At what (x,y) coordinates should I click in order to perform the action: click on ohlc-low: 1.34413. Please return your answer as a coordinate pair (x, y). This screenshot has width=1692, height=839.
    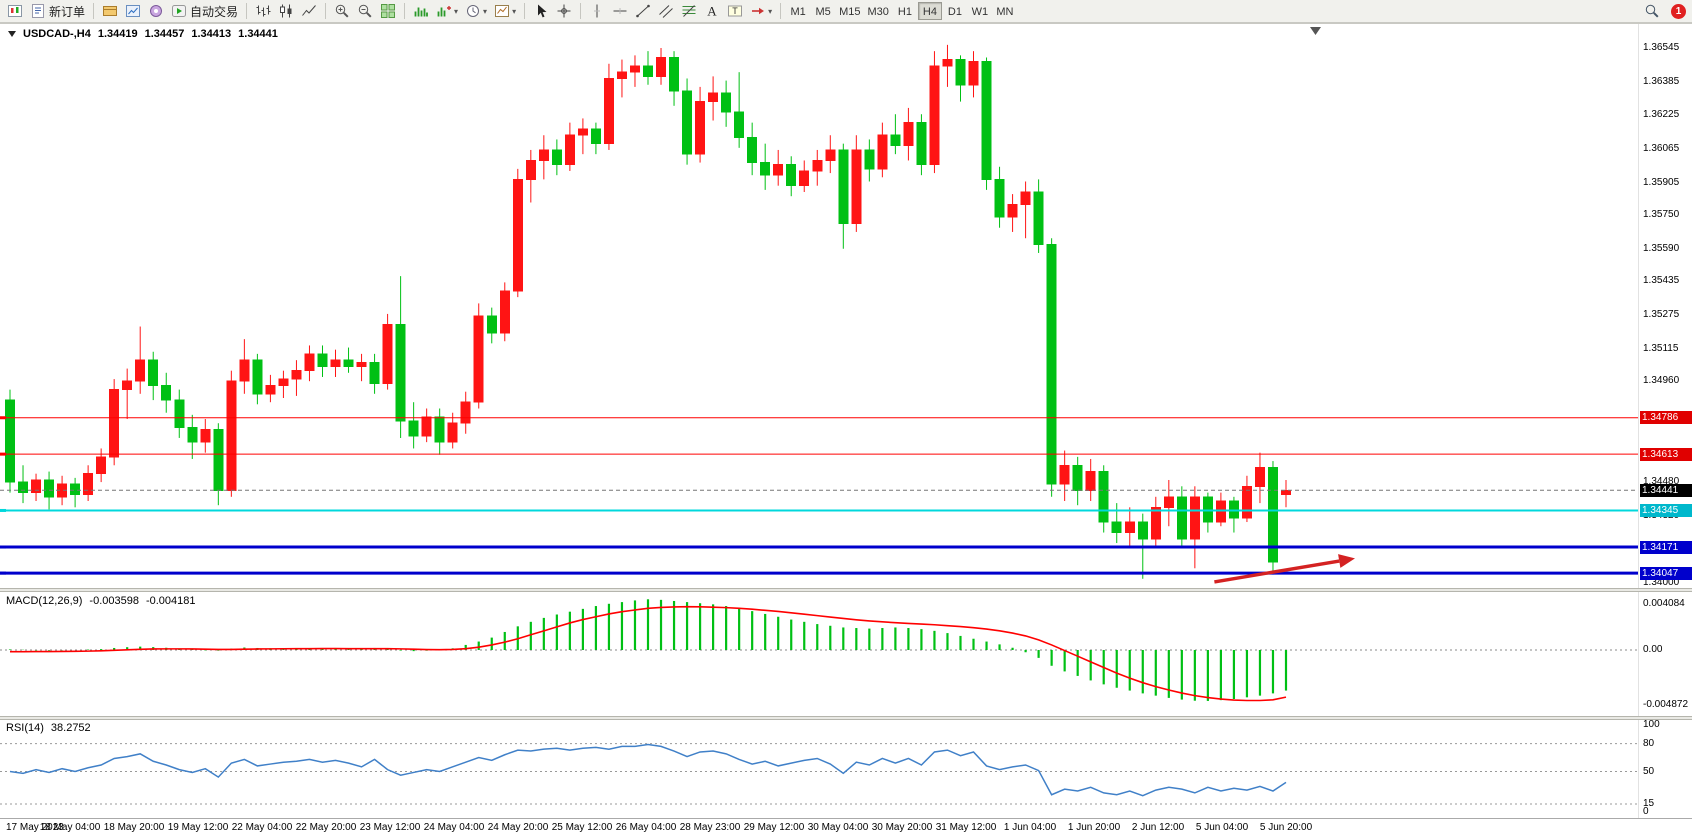
    Looking at the image, I should click on (211, 34).